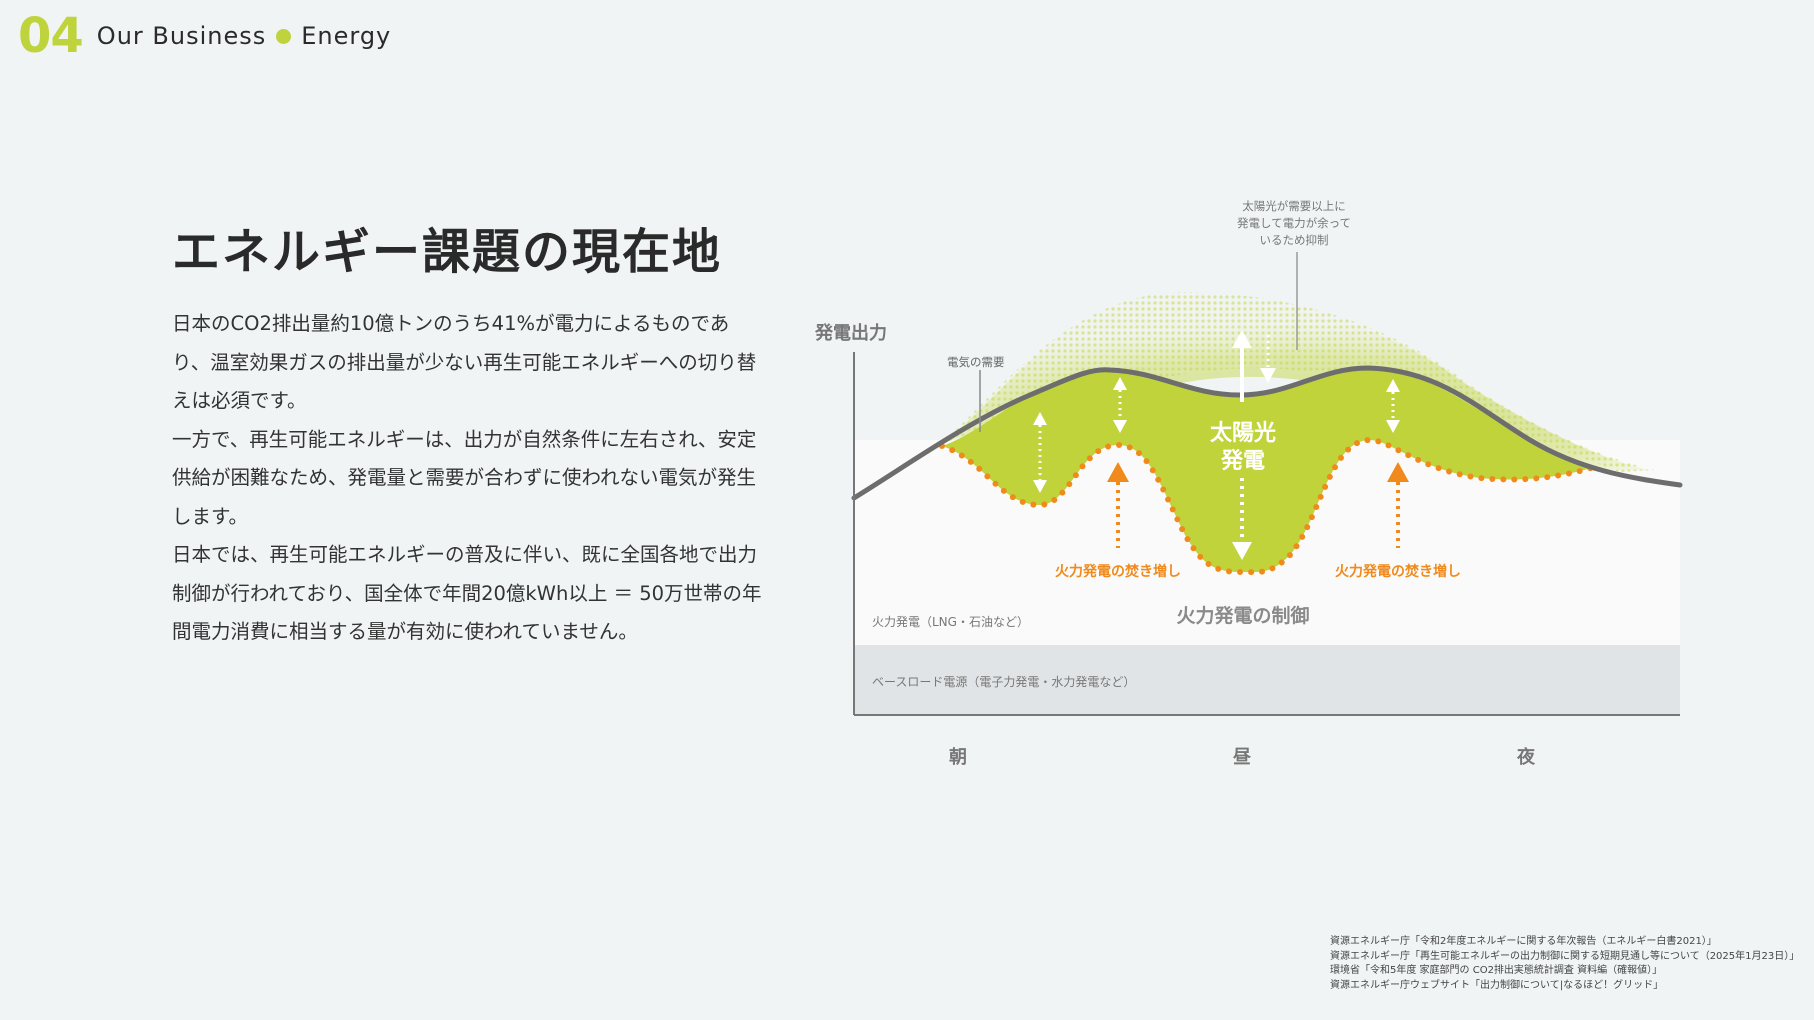 The image size is (1814, 1020). I want to click on white-arrows, so click(1216, 445).